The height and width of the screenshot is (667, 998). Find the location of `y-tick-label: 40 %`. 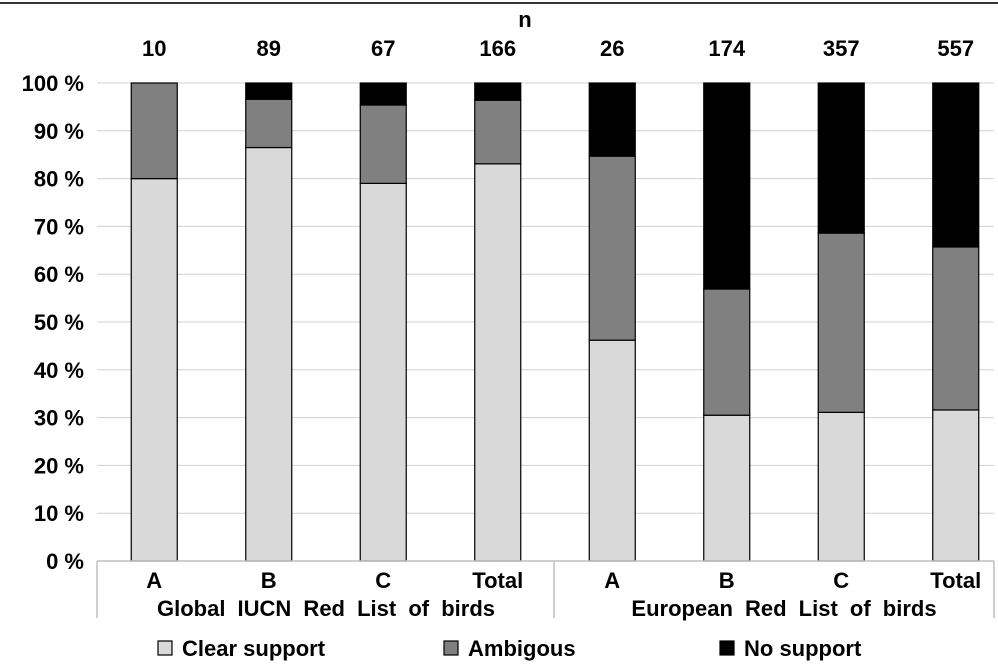

y-tick-label: 40 % is located at coordinates (59, 370).